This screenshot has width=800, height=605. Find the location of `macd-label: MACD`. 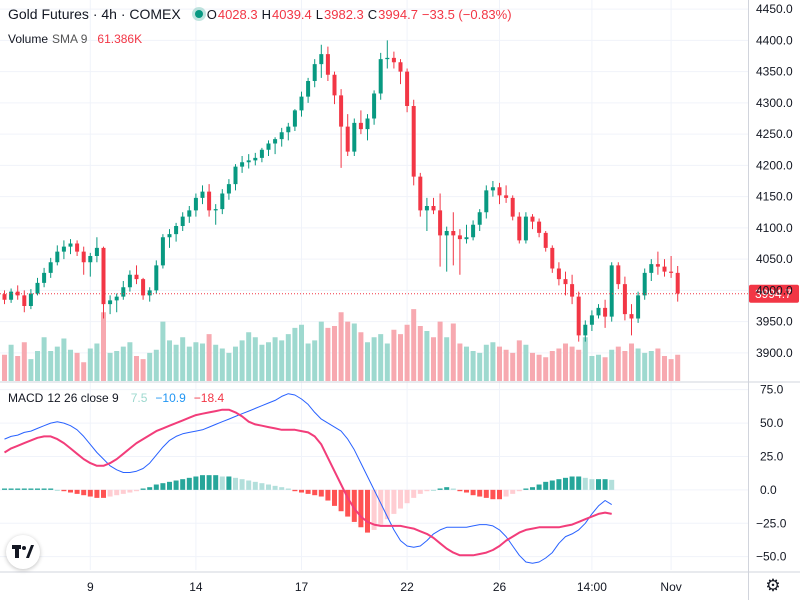

macd-label: MACD is located at coordinates (26, 398).